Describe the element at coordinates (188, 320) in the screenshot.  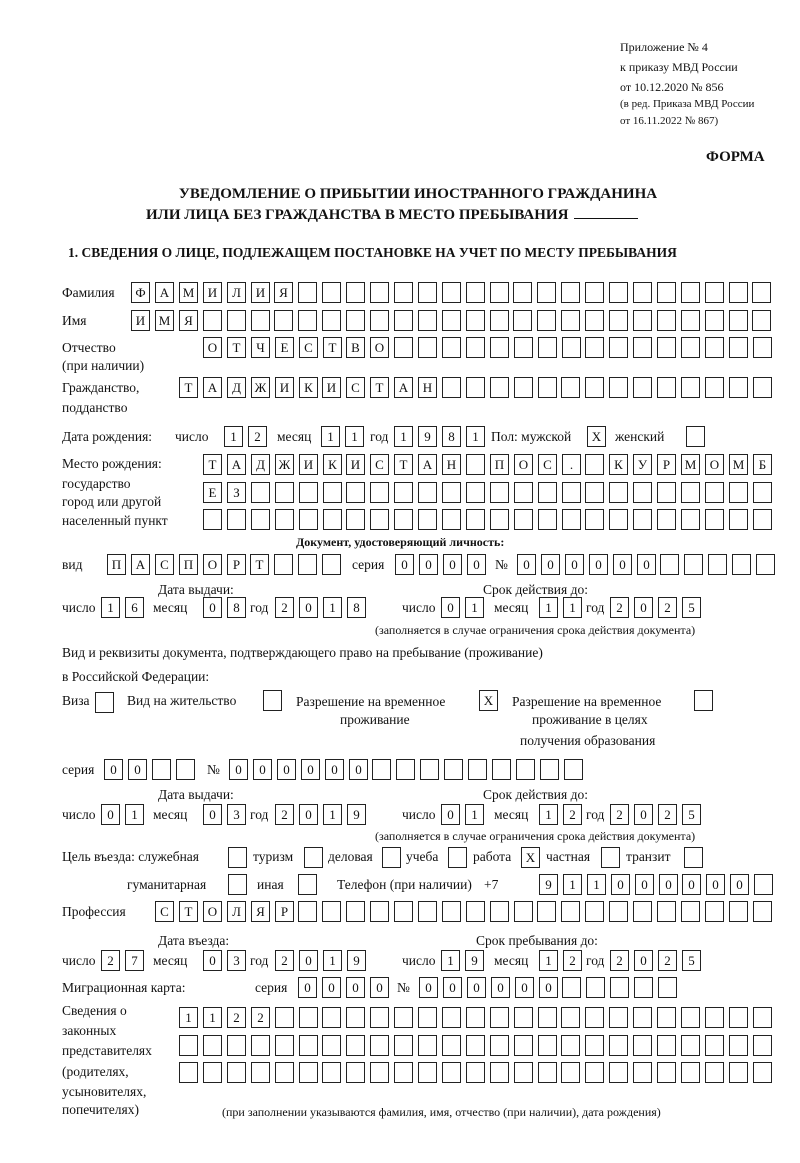
I see `char-cell: Я` at that location.